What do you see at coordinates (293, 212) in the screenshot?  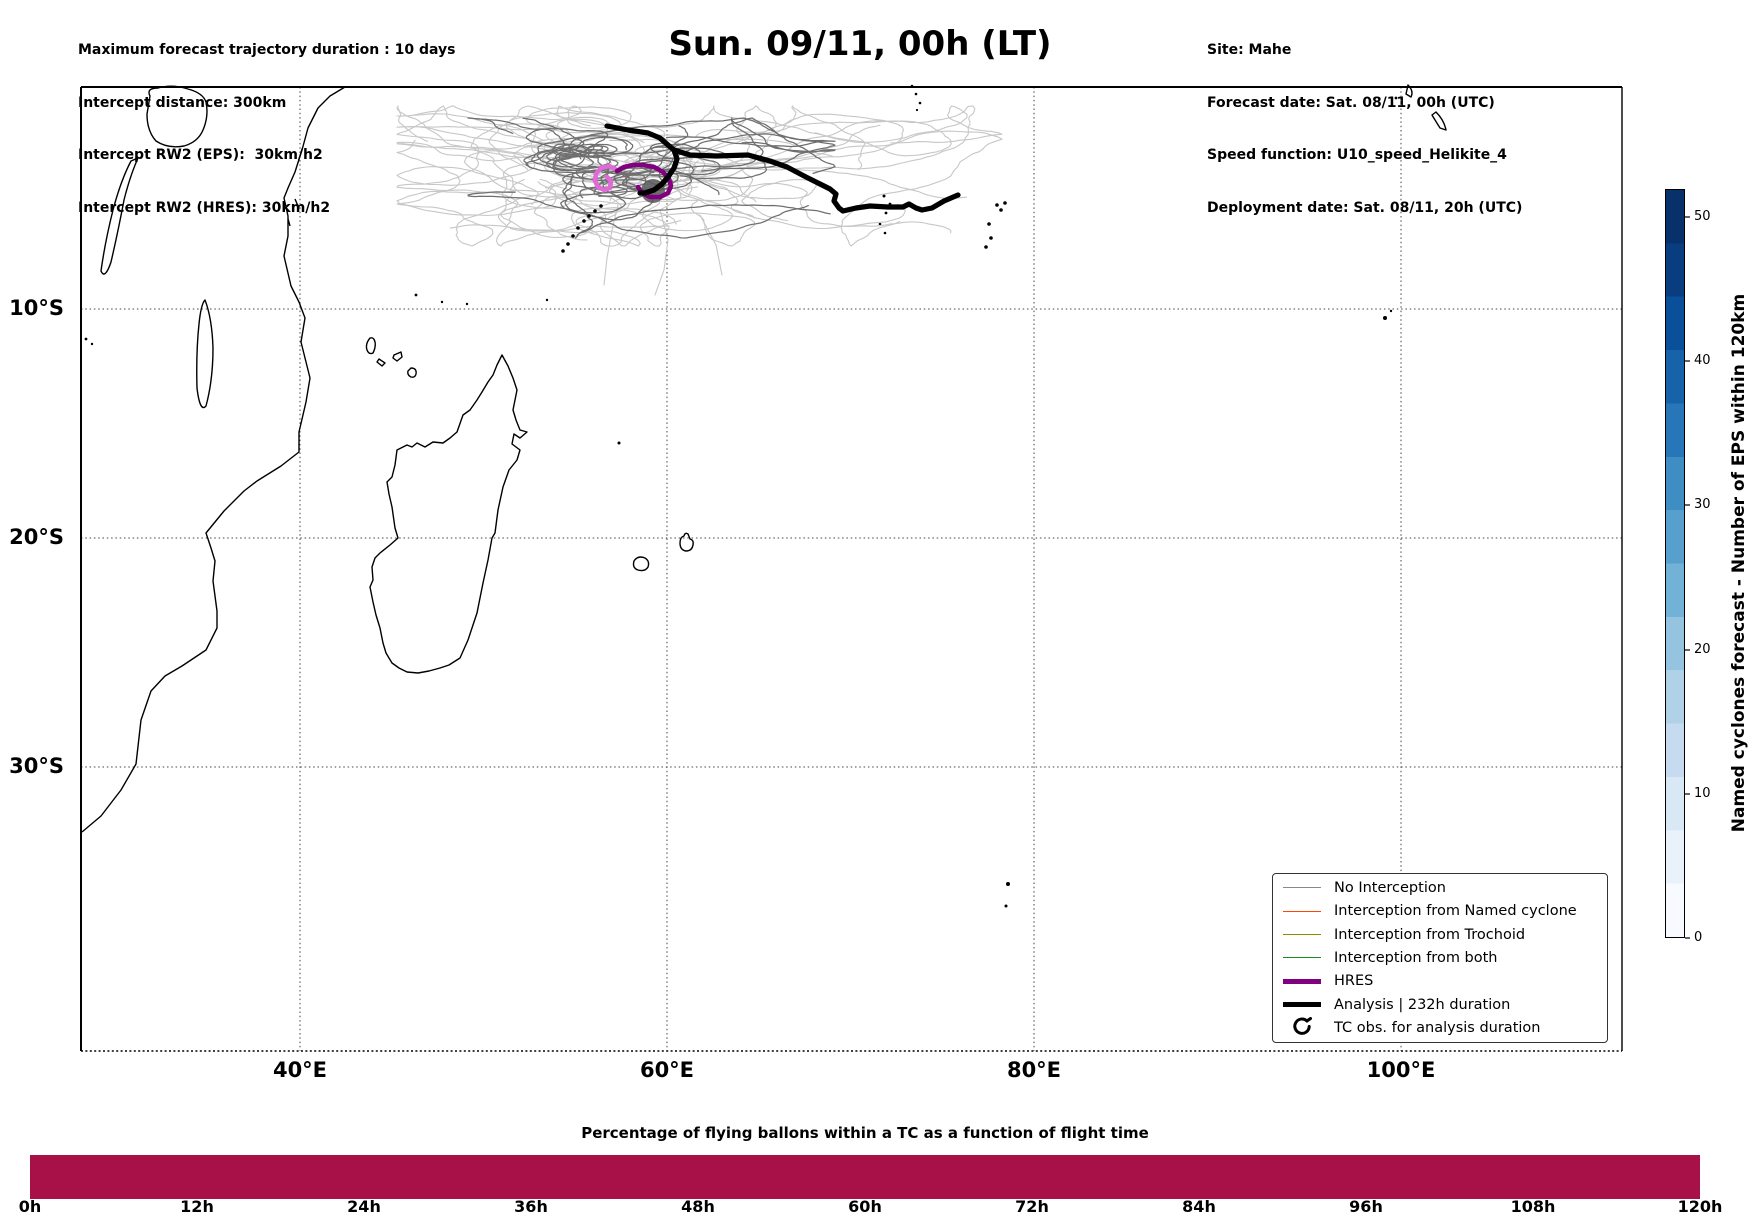 I see `zanzibar-pemba` at bounding box center [293, 212].